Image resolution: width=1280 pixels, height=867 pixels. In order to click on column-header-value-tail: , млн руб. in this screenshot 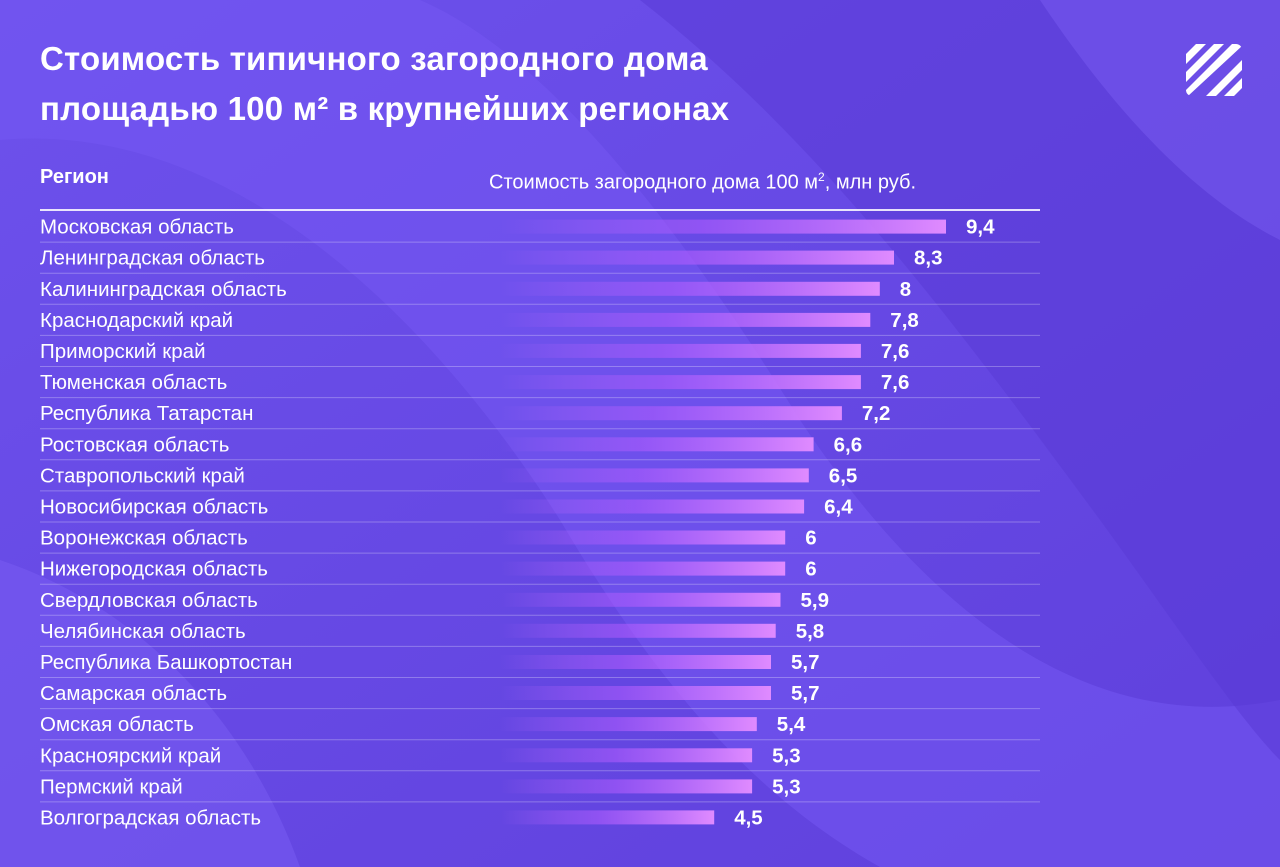, I will do `click(870, 182)`.